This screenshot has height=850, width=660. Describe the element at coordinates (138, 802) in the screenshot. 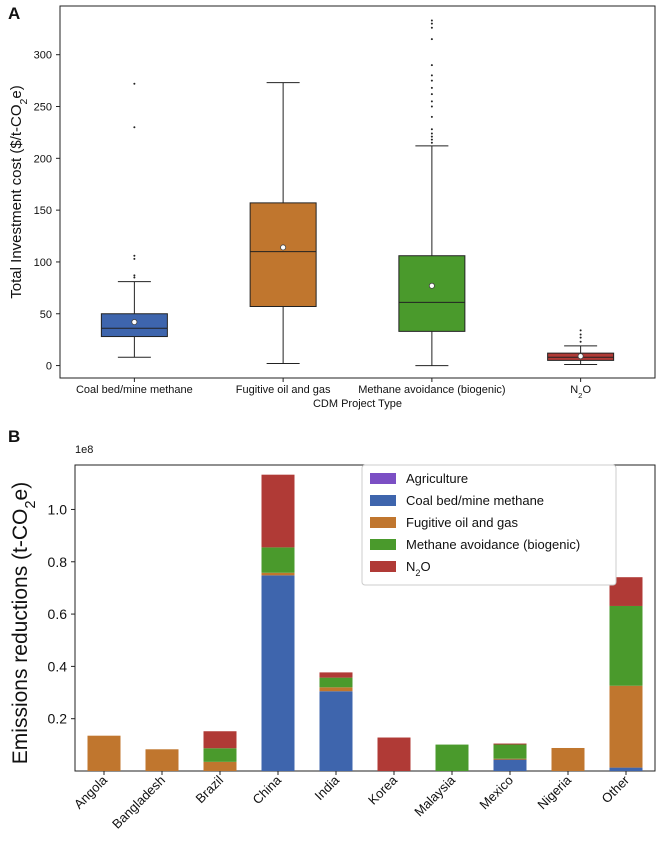

I see `x-tick-label: Bangladesh` at that location.